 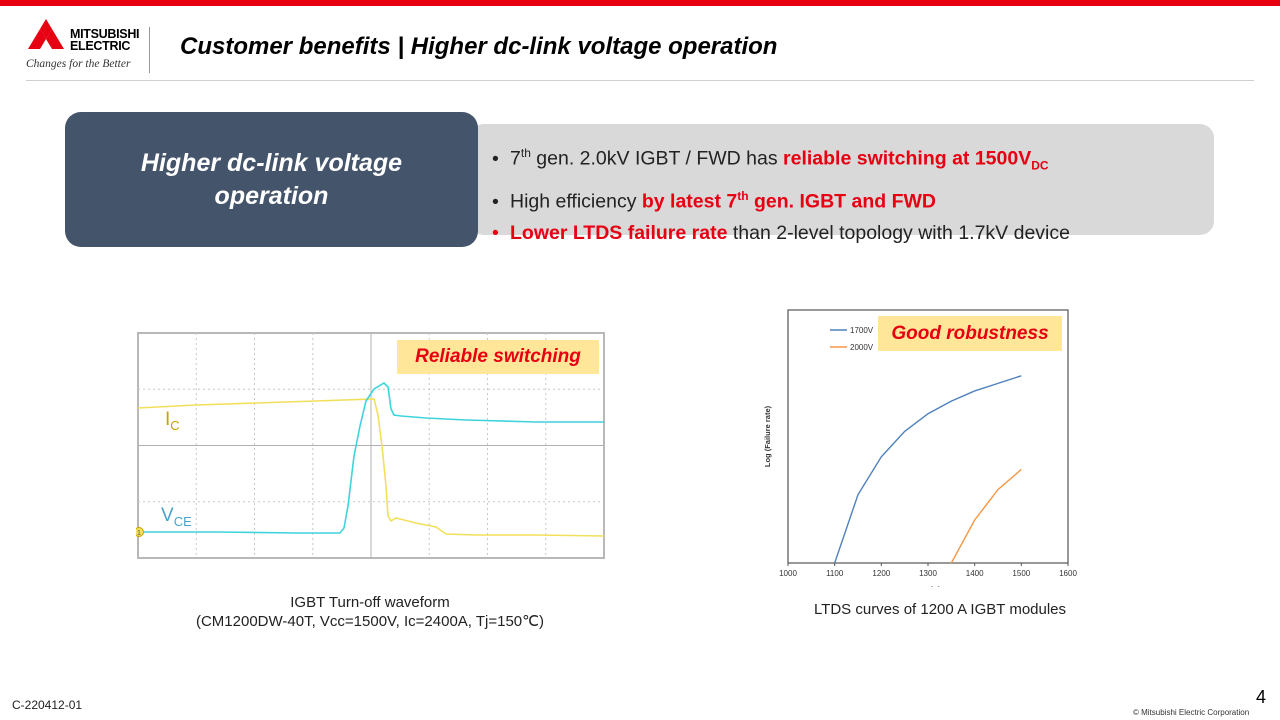 What do you see at coordinates (176, 517) in the screenshot?
I see `vce-trace-label: VCE` at bounding box center [176, 517].